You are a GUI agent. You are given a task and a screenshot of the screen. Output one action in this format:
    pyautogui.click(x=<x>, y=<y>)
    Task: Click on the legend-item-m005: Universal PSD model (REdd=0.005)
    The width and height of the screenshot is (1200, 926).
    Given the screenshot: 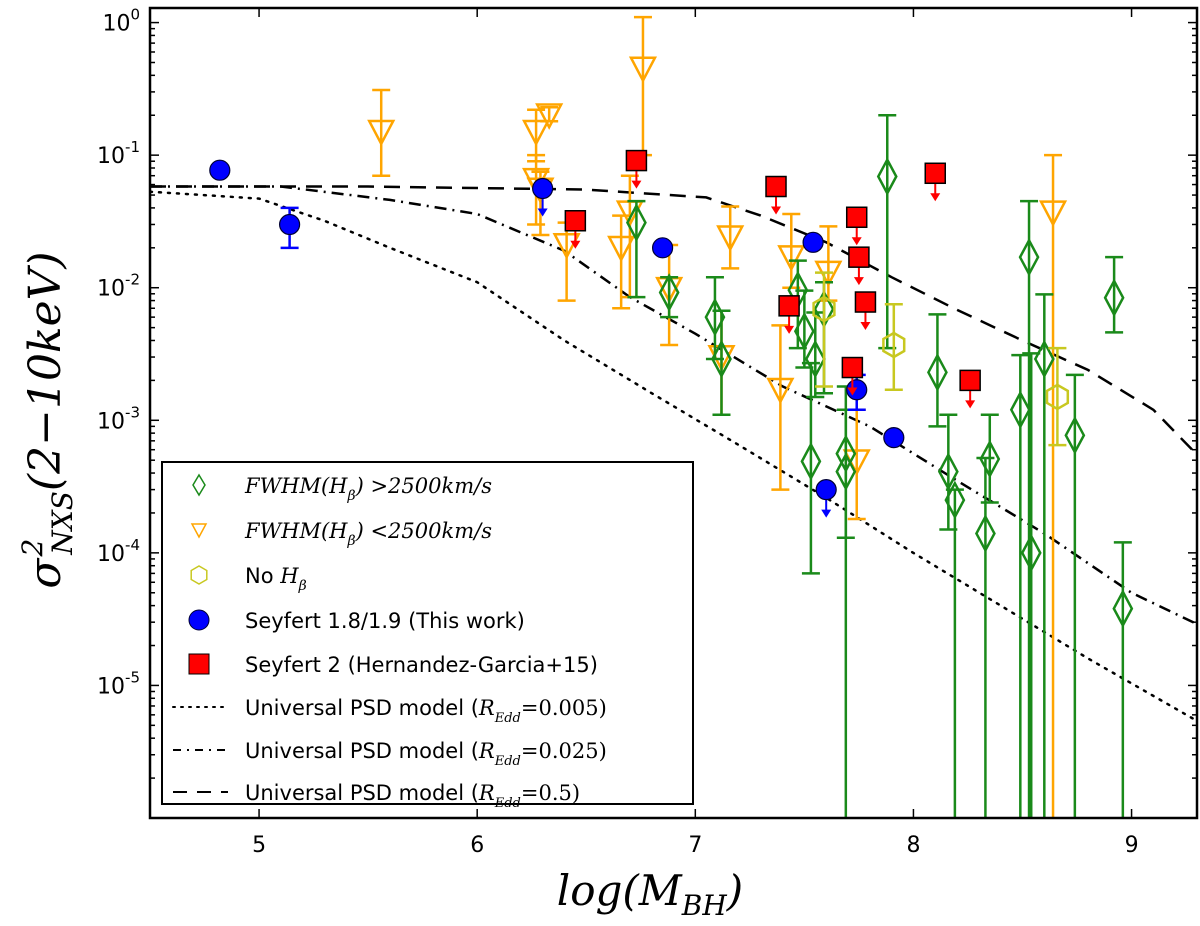 What is the action you would take?
    pyautogui.click(x=389, y=711)
    